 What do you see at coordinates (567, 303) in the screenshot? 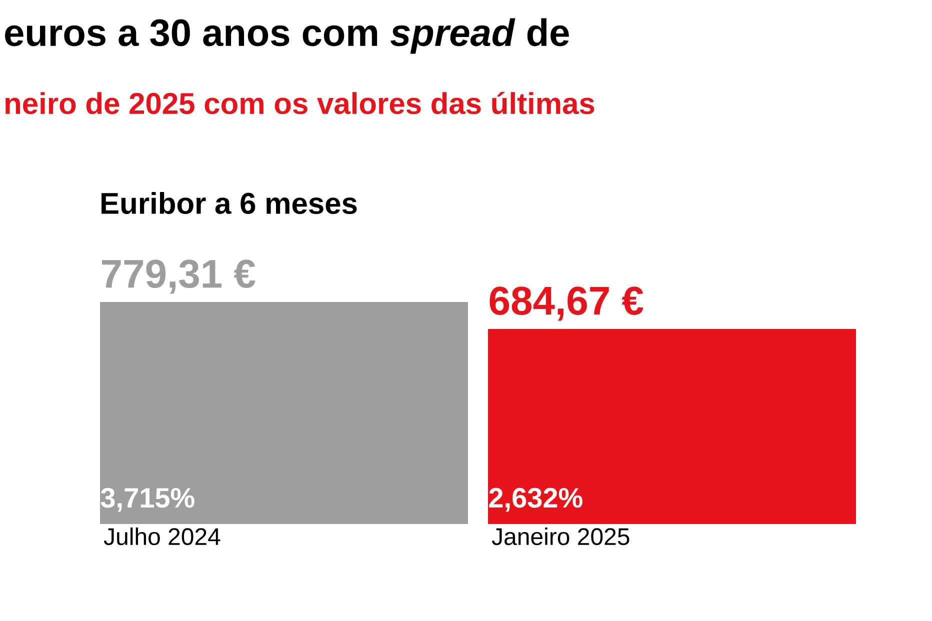
I see `data-label: 684,67 €` at bounding box center [567, 303].